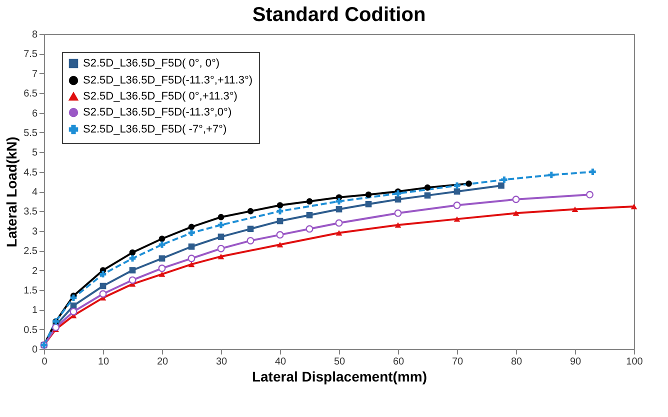 Image resolution: width=668 pixels, height=417 pixels. Describe the element at coordinates (31, 54) in the screenshot. I see `y-tick-label: 7.5` at that location.